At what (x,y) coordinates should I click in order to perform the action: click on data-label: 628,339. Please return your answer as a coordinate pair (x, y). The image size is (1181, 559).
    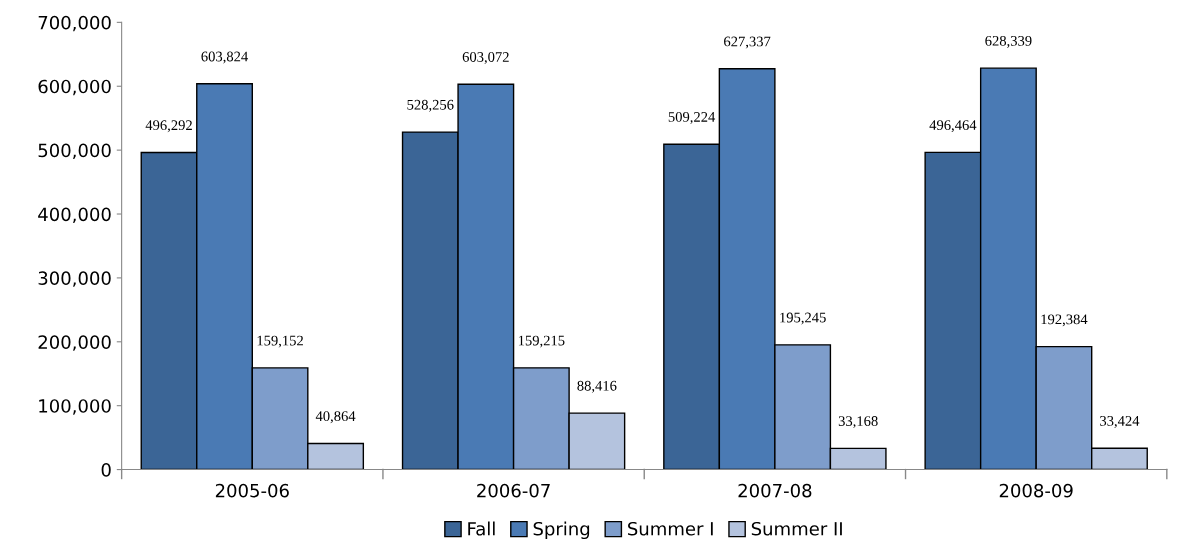
    Looking at the image, I should click on (1008, 41).